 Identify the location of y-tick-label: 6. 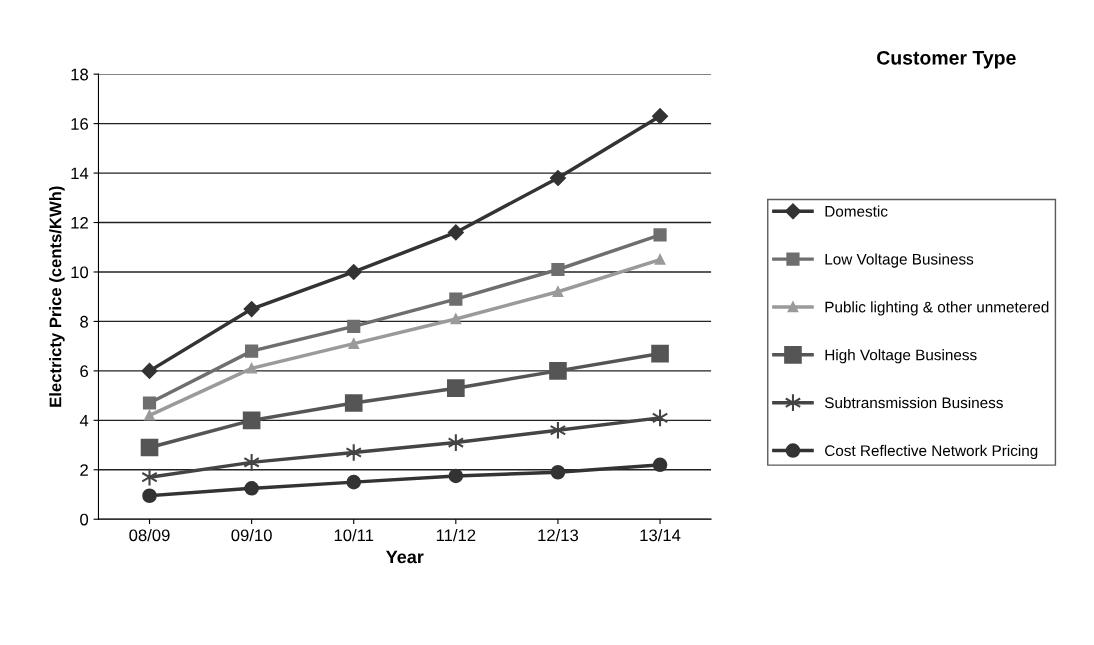
(84, 371).